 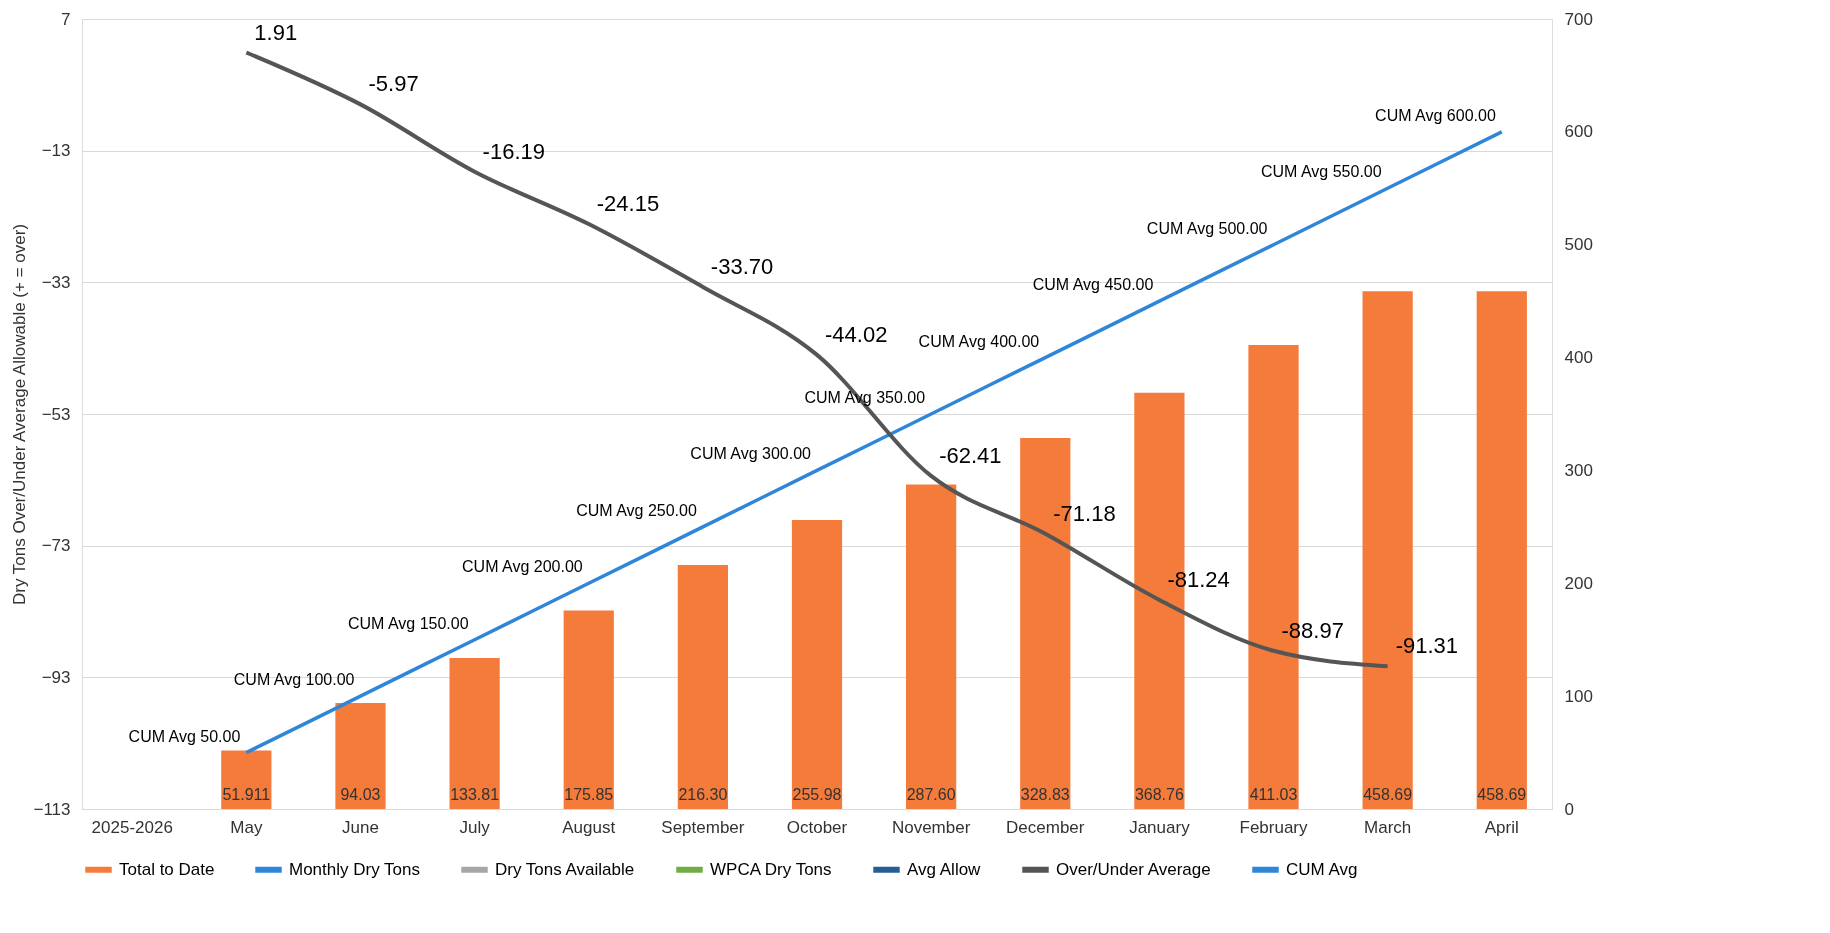 What do you see at coordinates (56, 546) in the screenshot?
I see `y-tick-label: −73` at bounding box center [56, 546].